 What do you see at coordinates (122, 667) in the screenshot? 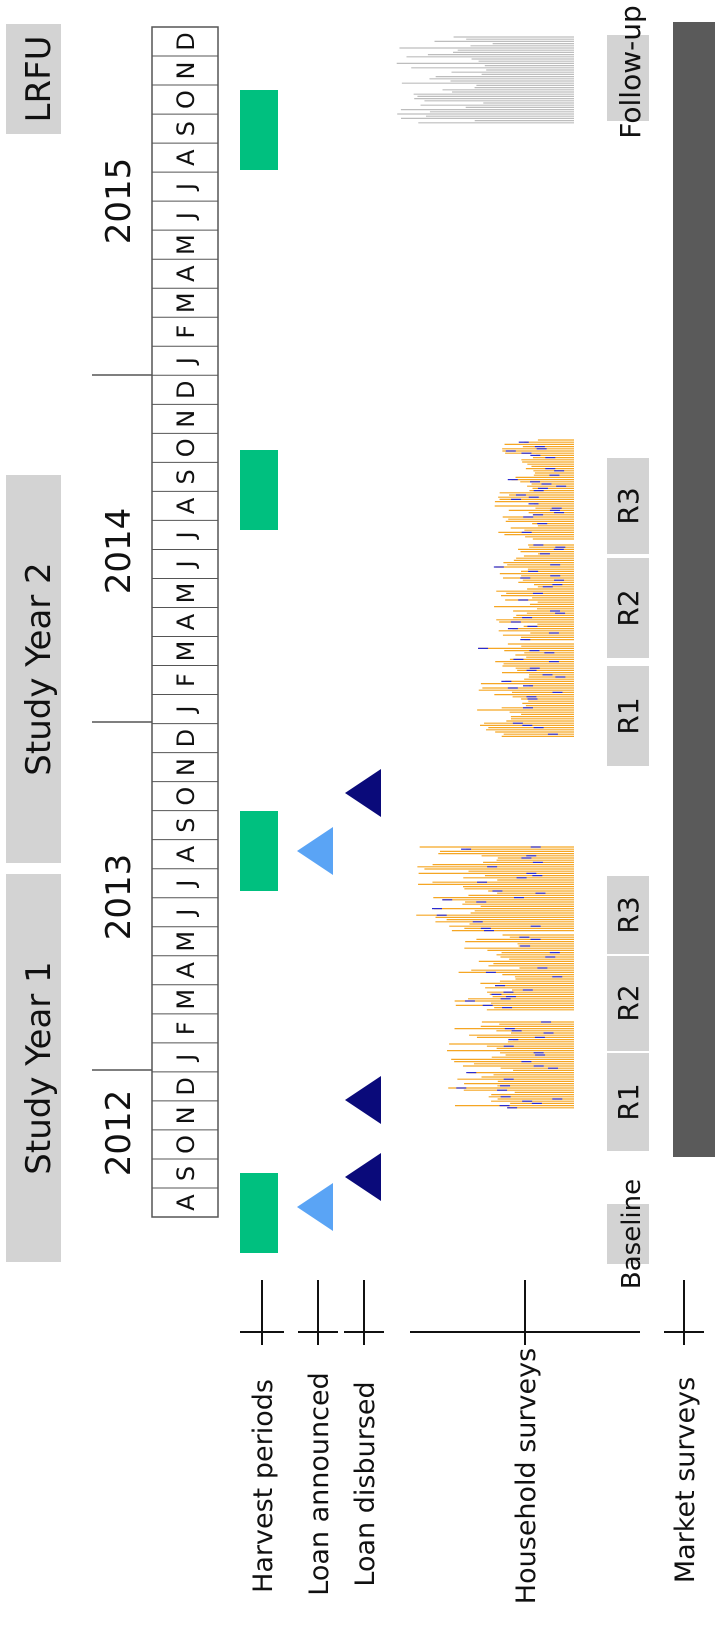
I see `year-labels: 2012 2013 2014 2015` at bounding box center [122, 667].